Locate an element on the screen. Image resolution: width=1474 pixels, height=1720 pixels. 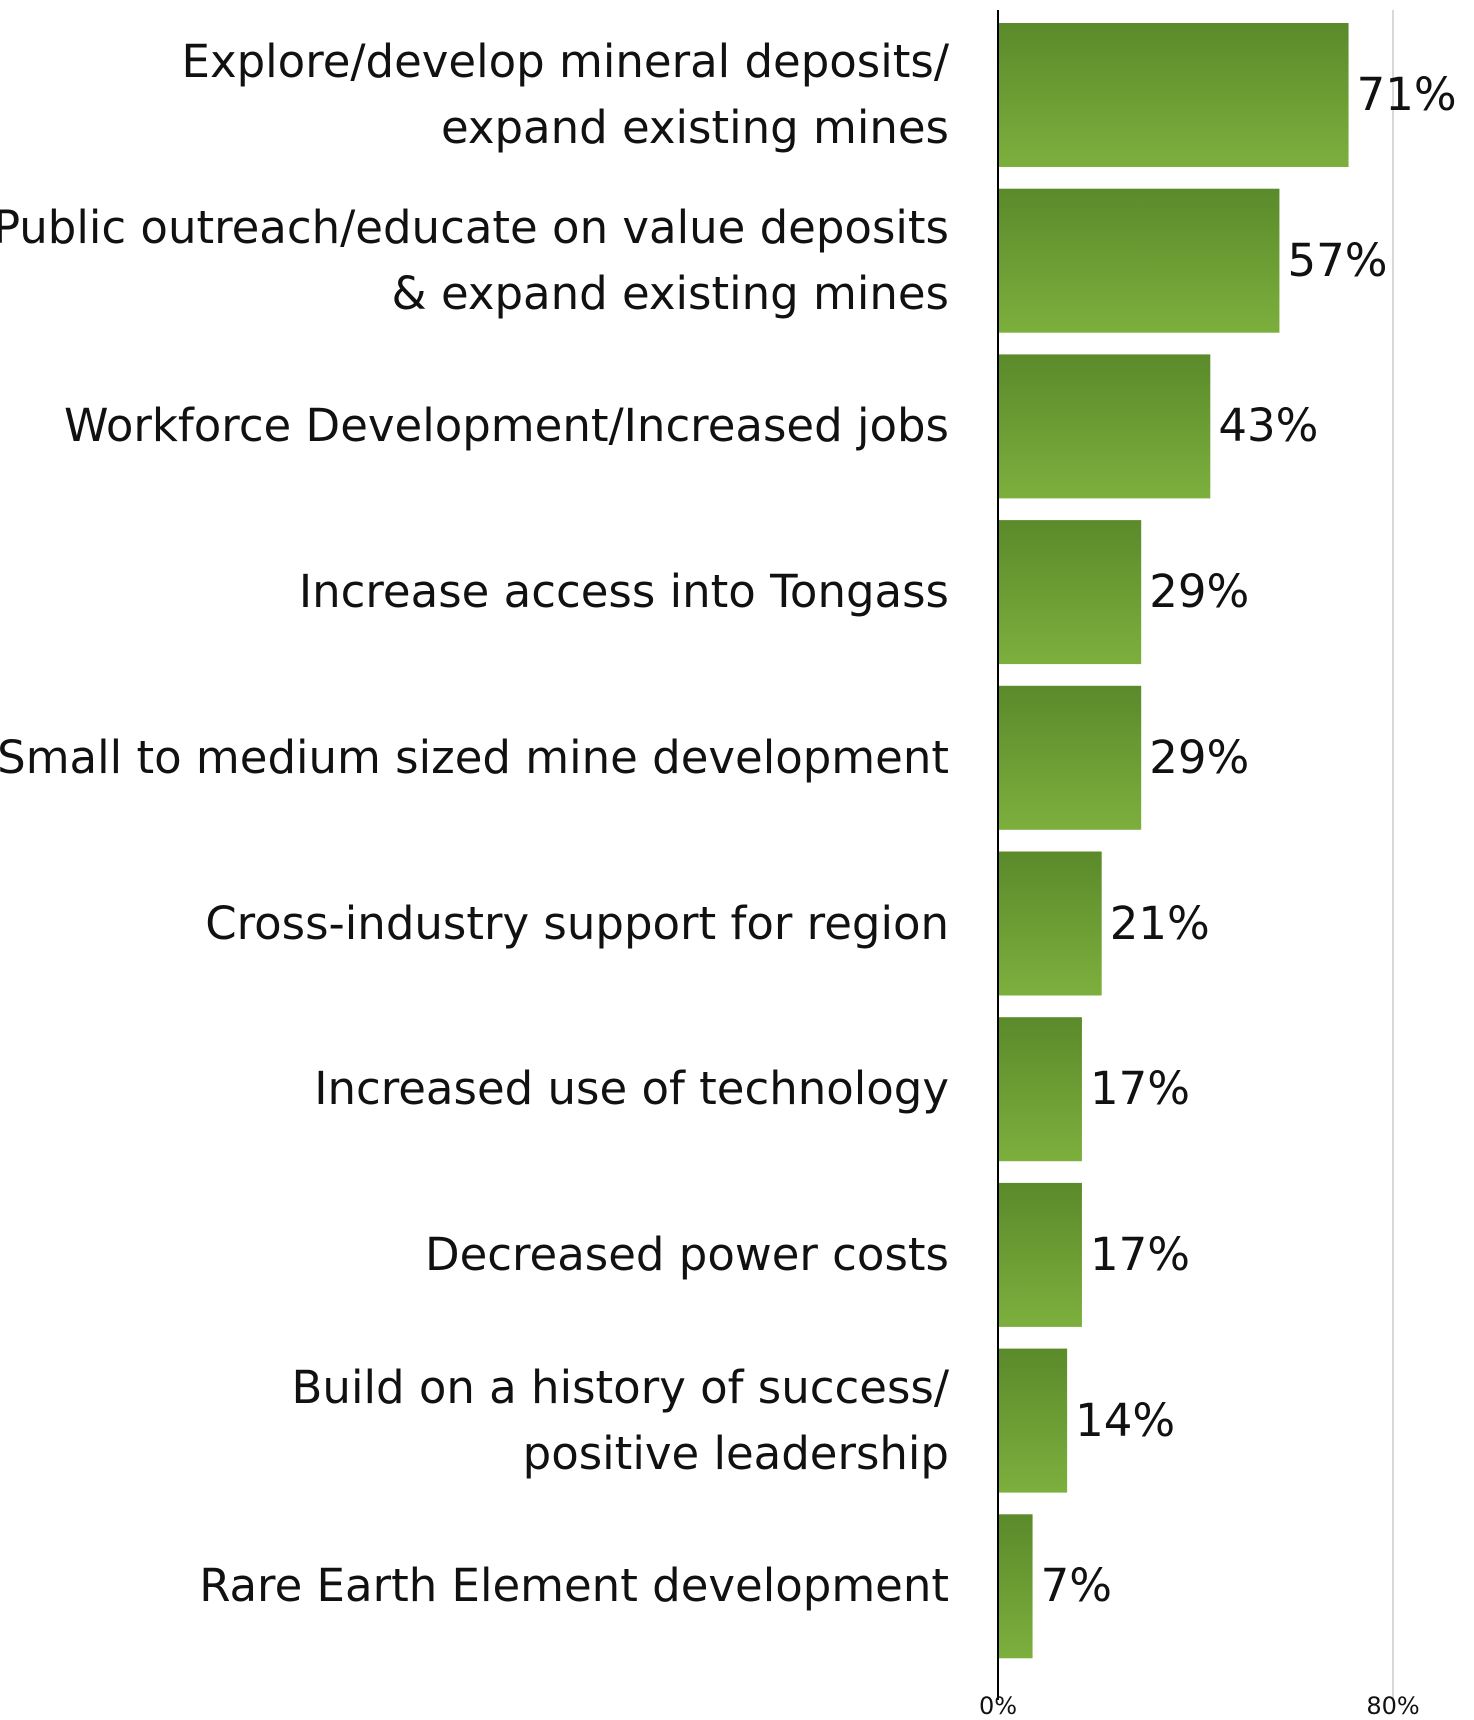
value-label-8: 14% is located at coordinates (1125, 1420).